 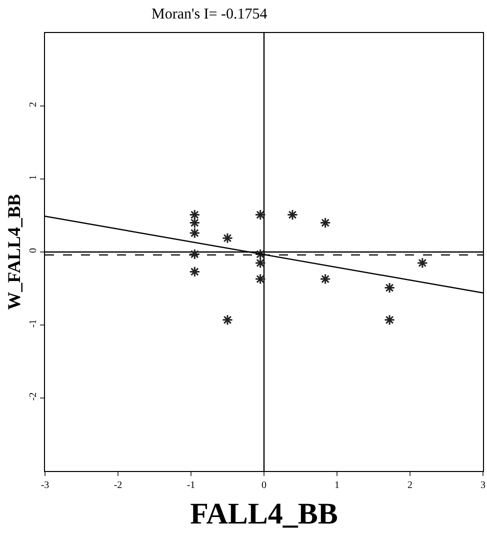 I want to click on y-tick-label: -2, so click(x=33, y=396).